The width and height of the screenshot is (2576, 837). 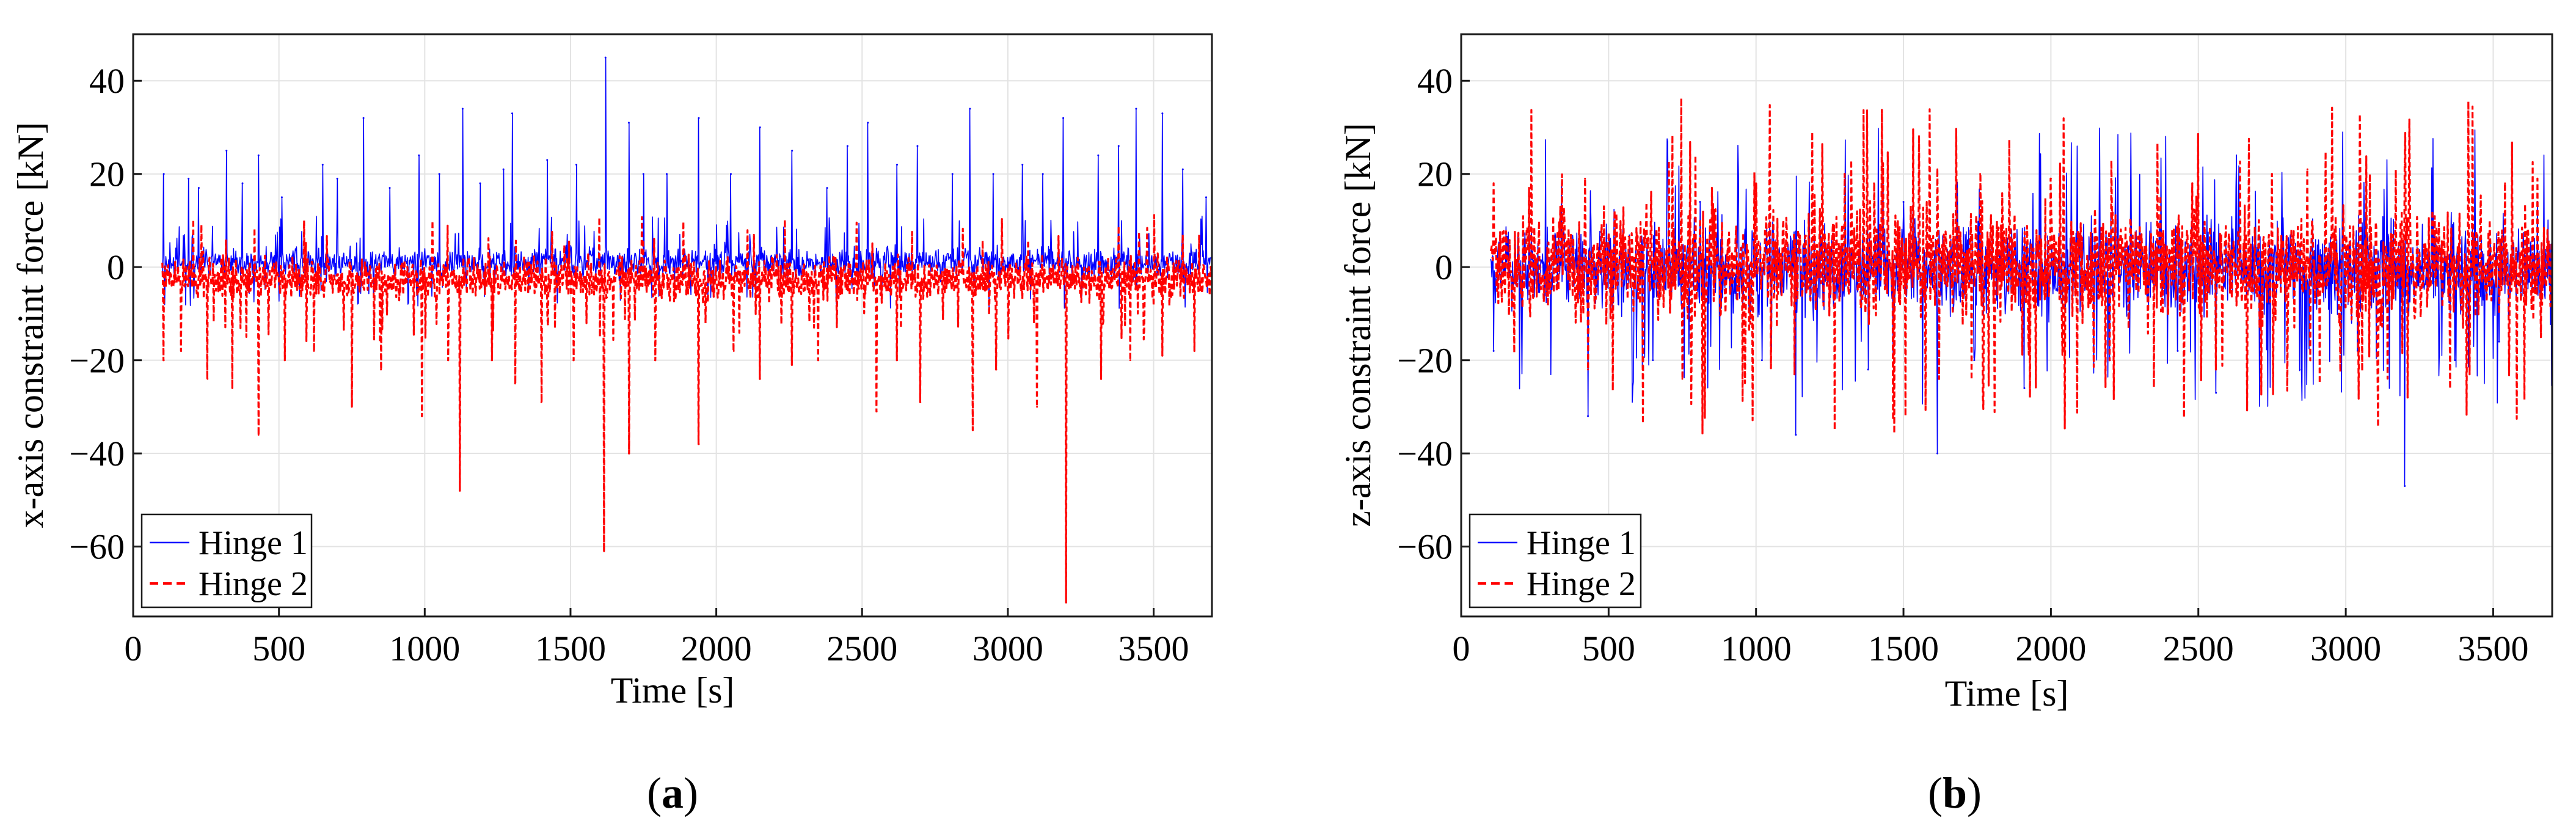 What do you see at coordinates (862, 648) in the screenshot?
I see `x-tick-label: 2500` at bounding box center [862, 648].